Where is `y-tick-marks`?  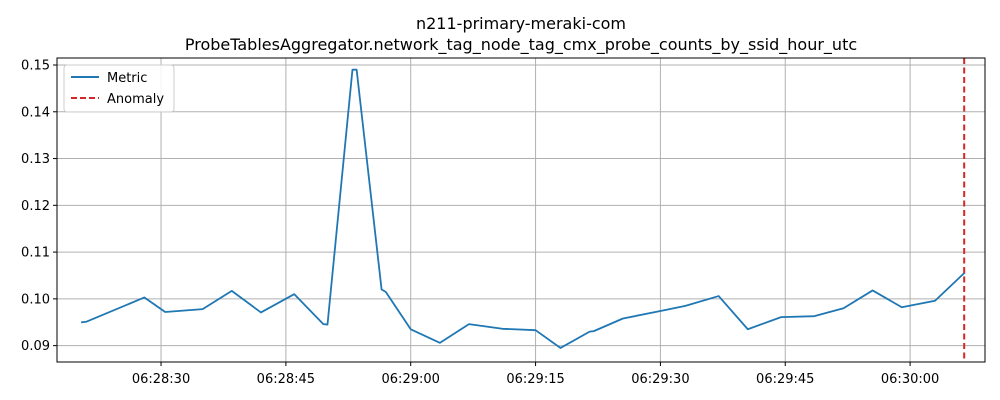 y-tick-marks is located at coordinates (55, 205).